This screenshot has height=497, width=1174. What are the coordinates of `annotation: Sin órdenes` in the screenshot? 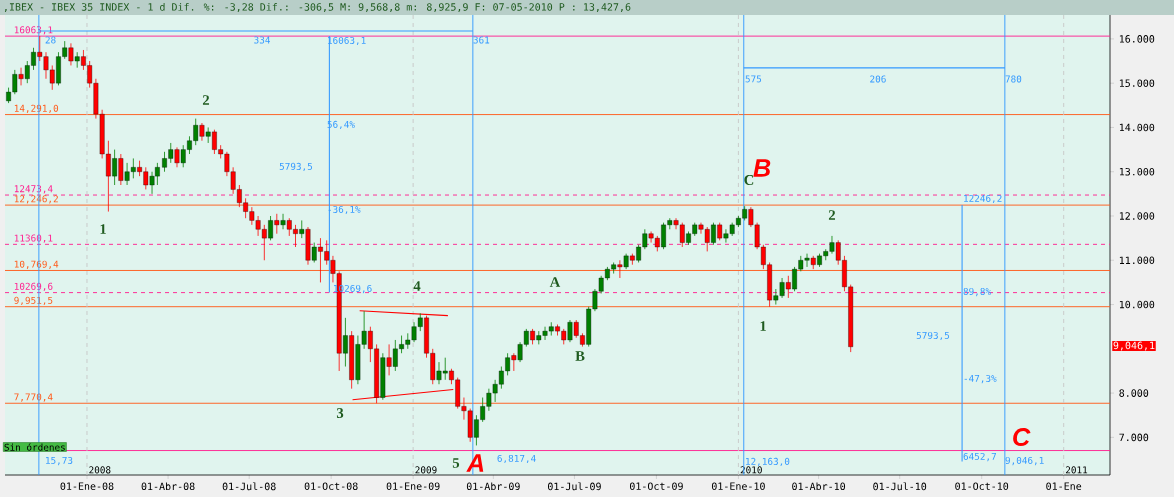 It's located at (34, 447).